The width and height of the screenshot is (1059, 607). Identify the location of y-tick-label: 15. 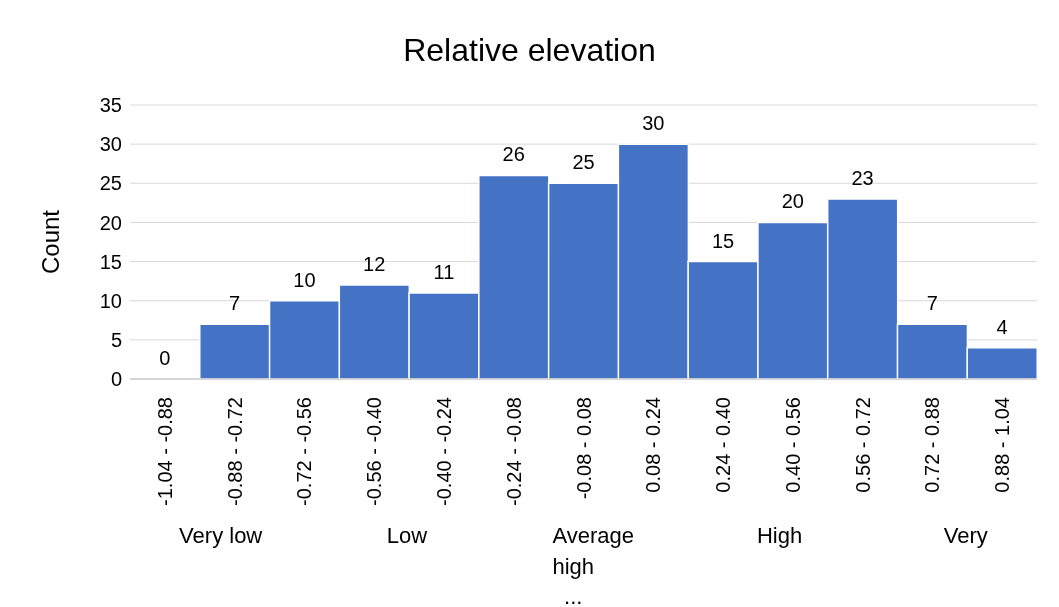
(110, 261).